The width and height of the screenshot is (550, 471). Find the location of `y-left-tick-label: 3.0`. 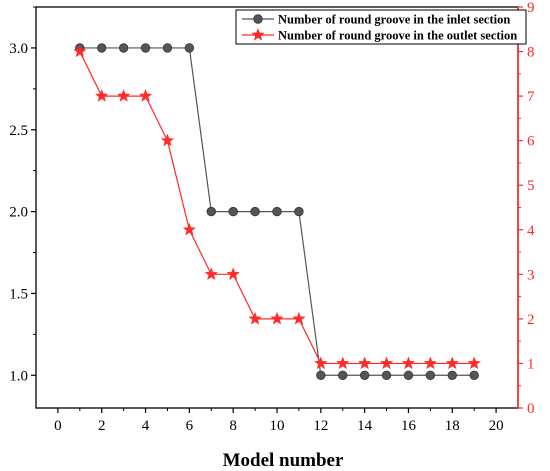

y-left-tick-label: 3.0 is located at coordinates (18, 49).